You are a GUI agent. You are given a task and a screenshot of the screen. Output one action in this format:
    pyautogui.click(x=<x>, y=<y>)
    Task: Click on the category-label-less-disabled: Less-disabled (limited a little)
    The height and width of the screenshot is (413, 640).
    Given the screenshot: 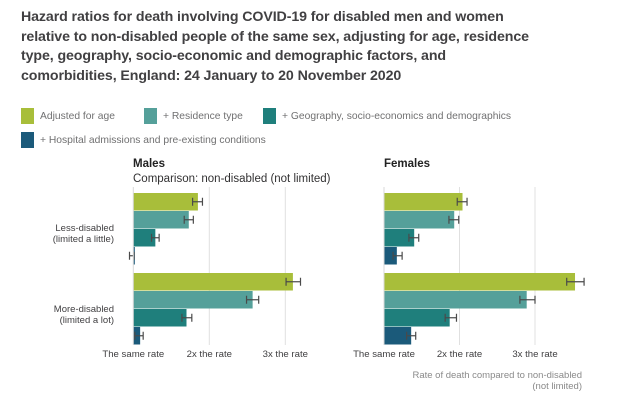 What is the action you would take?
    pyautogui.click(x=64, y=234)
    